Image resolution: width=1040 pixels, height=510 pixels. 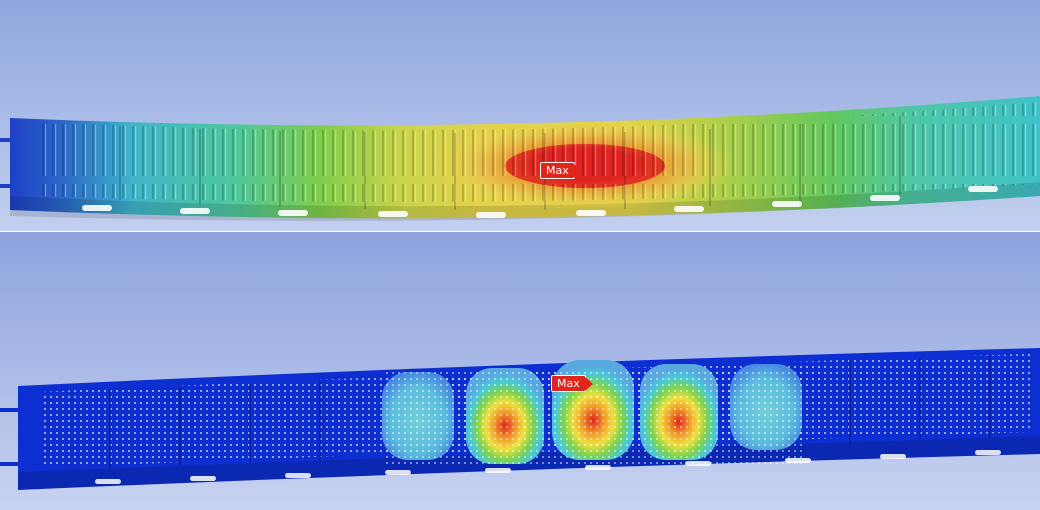 What do you see at coordinates (588, 383) in the screenshot?
I see `lower-max-pointer-icon` at bounding box center [588, 383].